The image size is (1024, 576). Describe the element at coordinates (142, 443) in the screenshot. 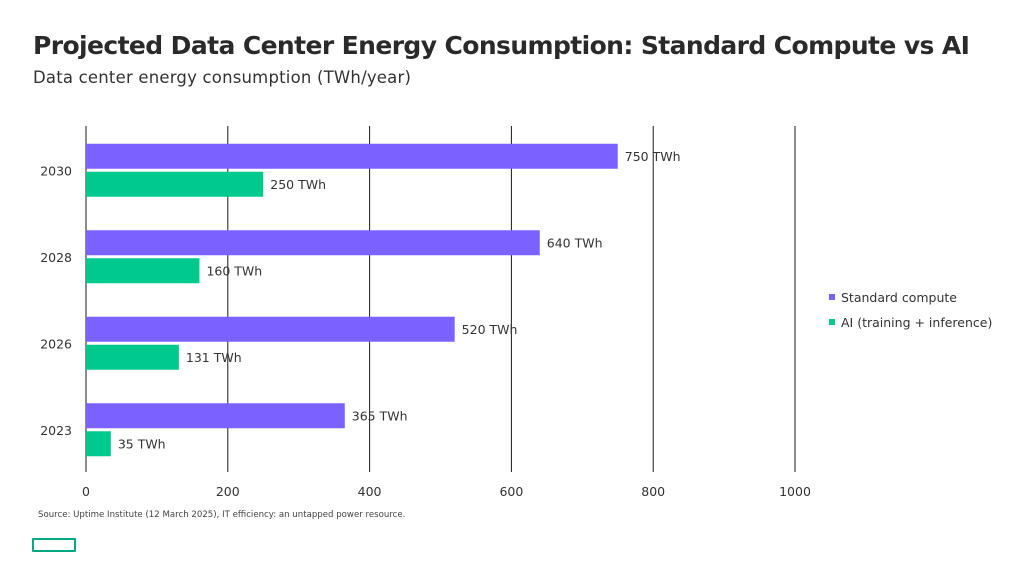

I see `data-label-ai-2023: 35 TWh` at that location.